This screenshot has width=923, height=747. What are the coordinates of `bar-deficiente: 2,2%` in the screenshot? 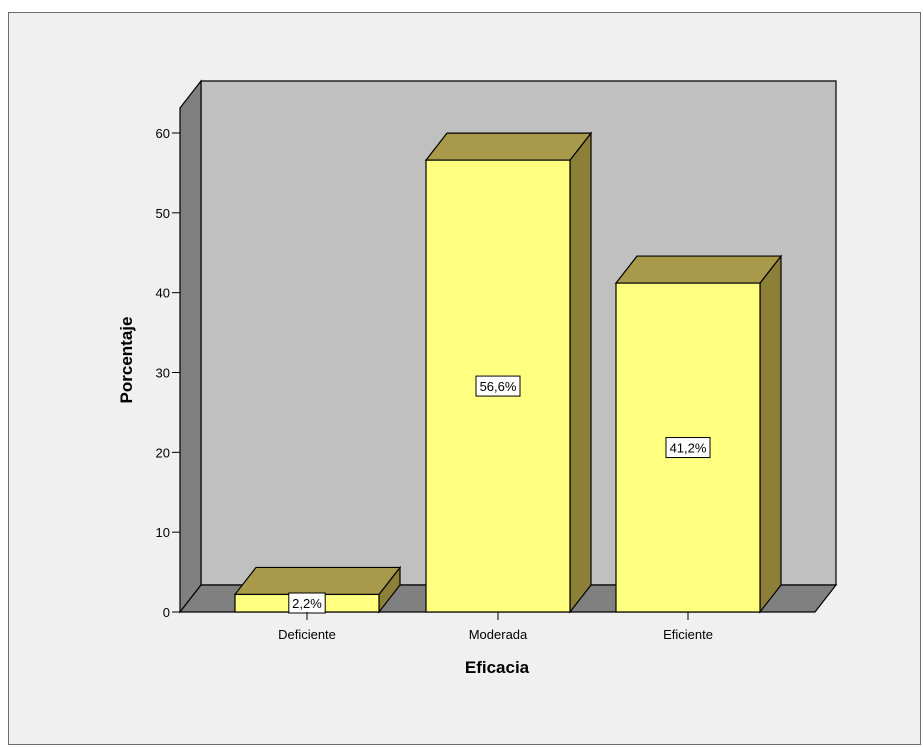 It's located at (317, 589).